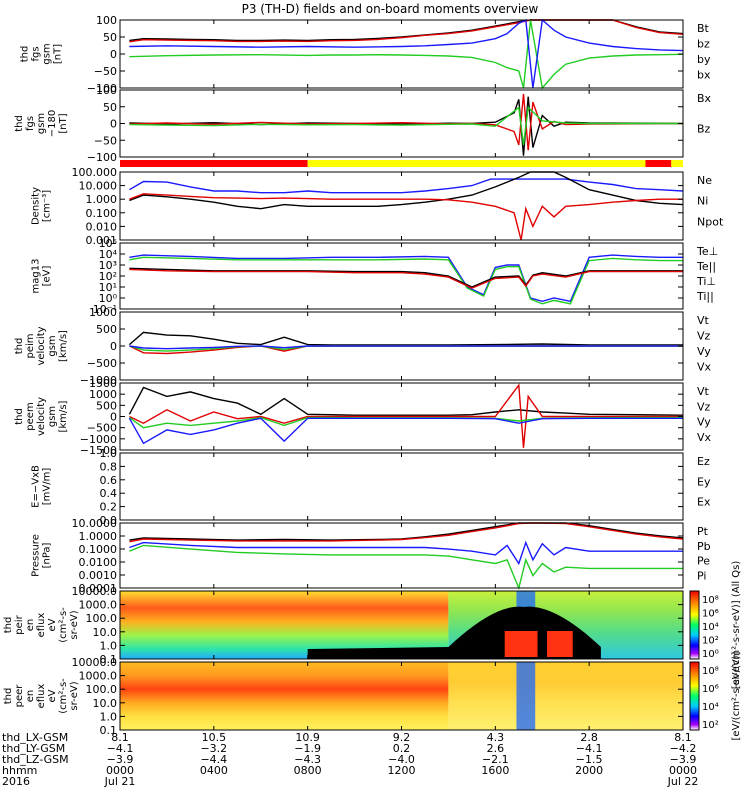  What do you see at coordinates (406, 186) in the screenshot?
I see `series-density-Npot` at bounding box center [406, 186].